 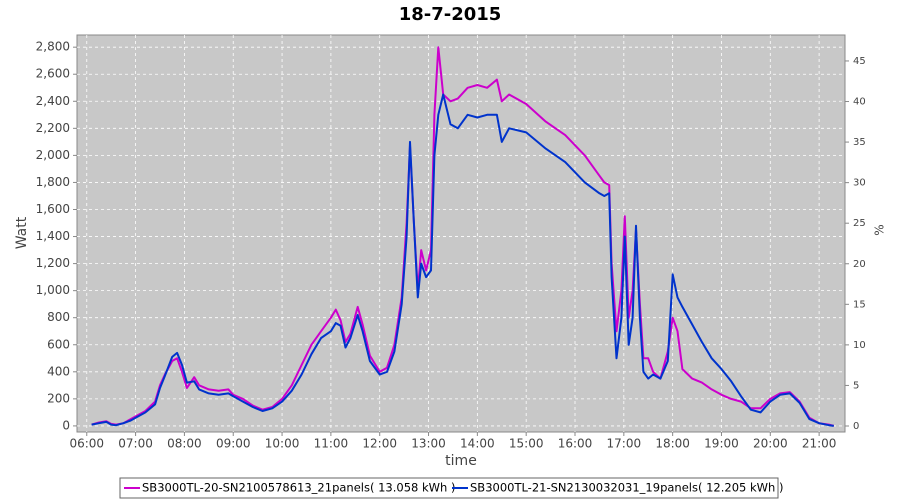 I want to click on chart-title: 18-7-2015, so click(x=450, y=14).